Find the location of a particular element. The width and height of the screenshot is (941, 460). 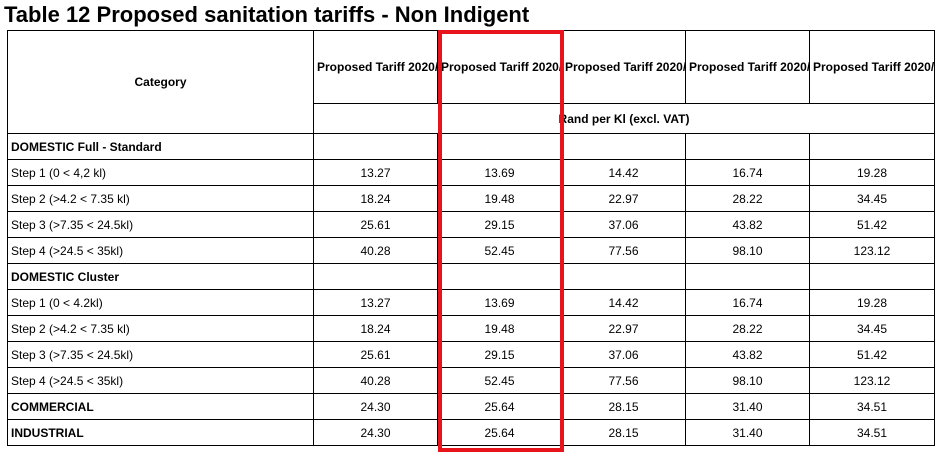

column-header-level-3: Proposed Tariff 2020/21 Level 3 is located at coordinates (747, 67).